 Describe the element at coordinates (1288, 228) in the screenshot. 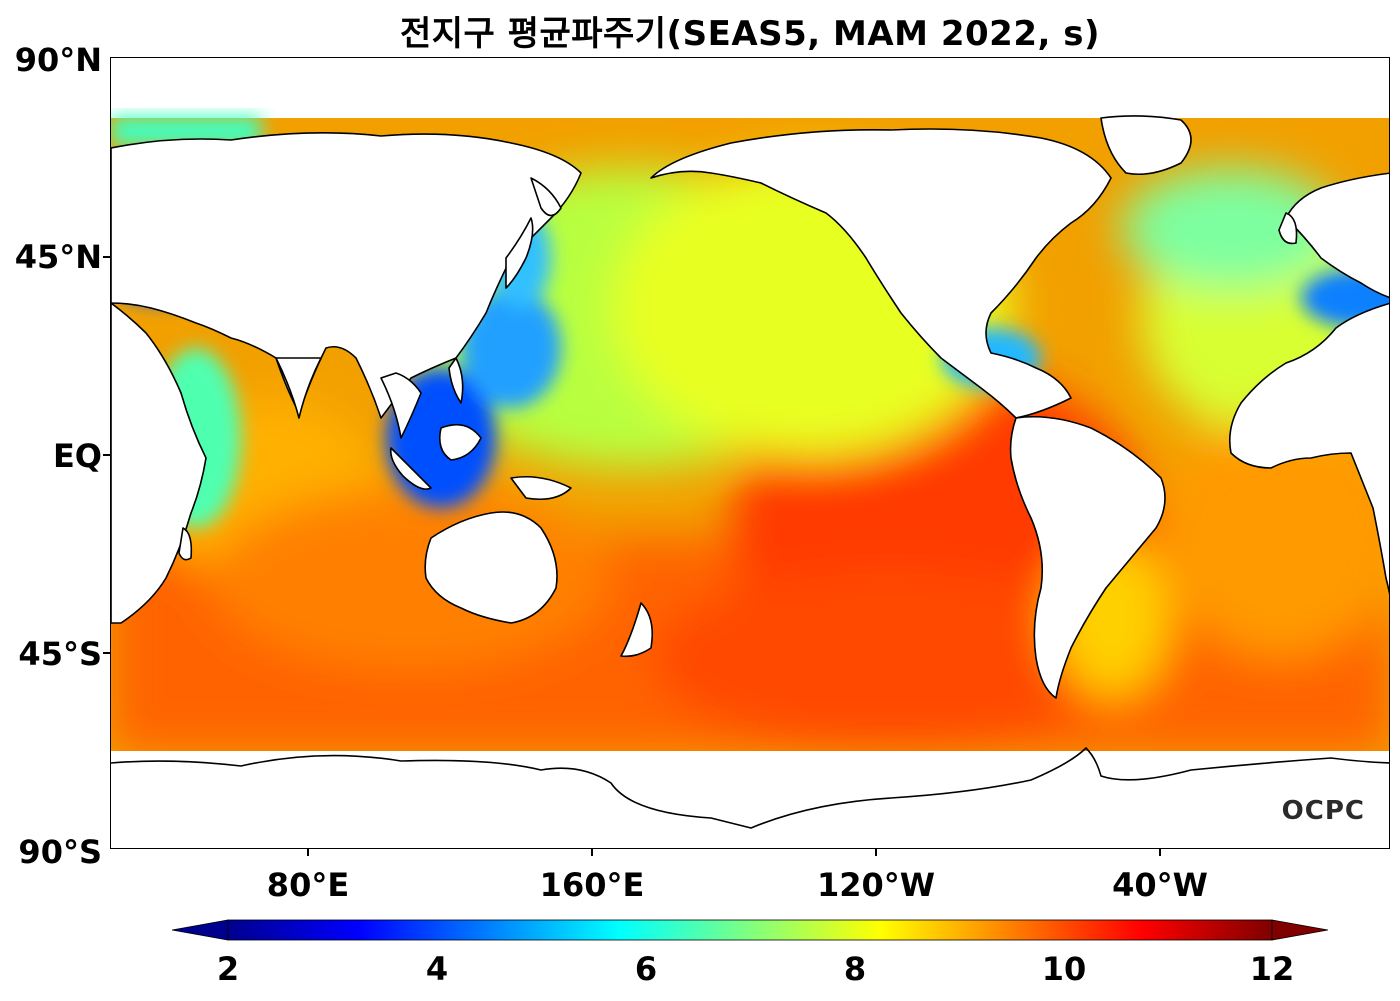

I see `uk` at that location.